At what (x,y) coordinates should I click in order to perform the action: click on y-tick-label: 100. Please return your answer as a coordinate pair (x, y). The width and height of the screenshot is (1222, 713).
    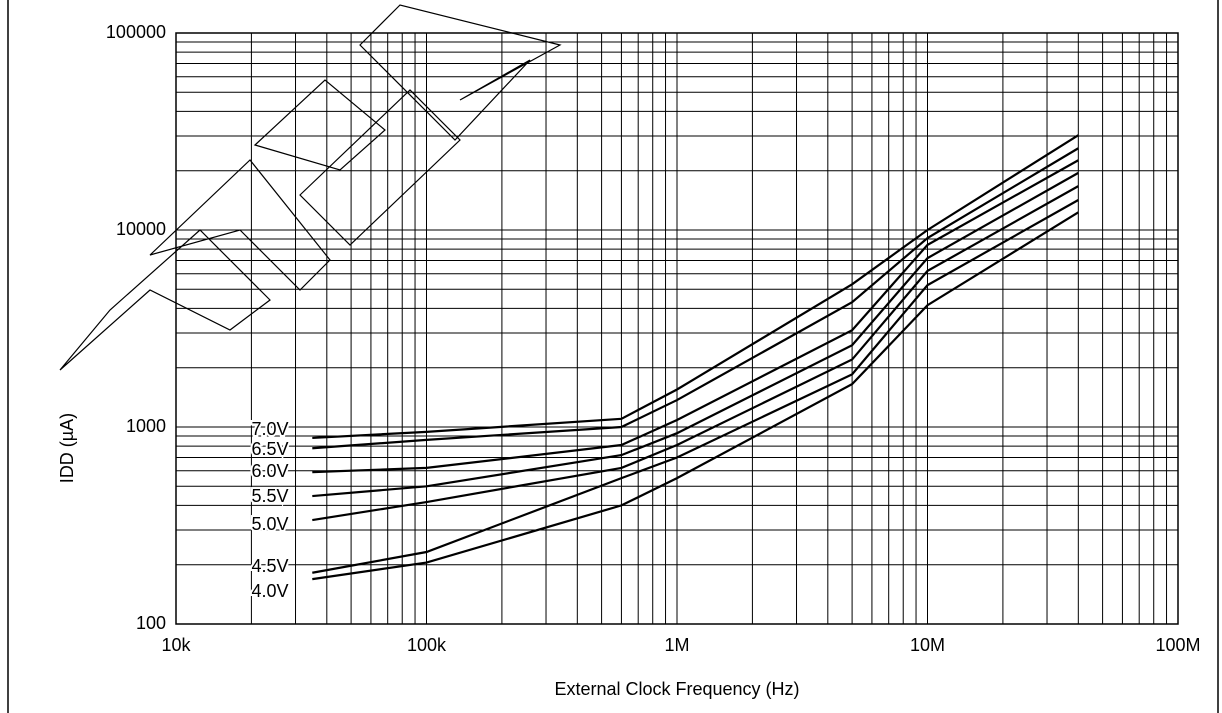
    Looking at the image, I should click on (151, 623).